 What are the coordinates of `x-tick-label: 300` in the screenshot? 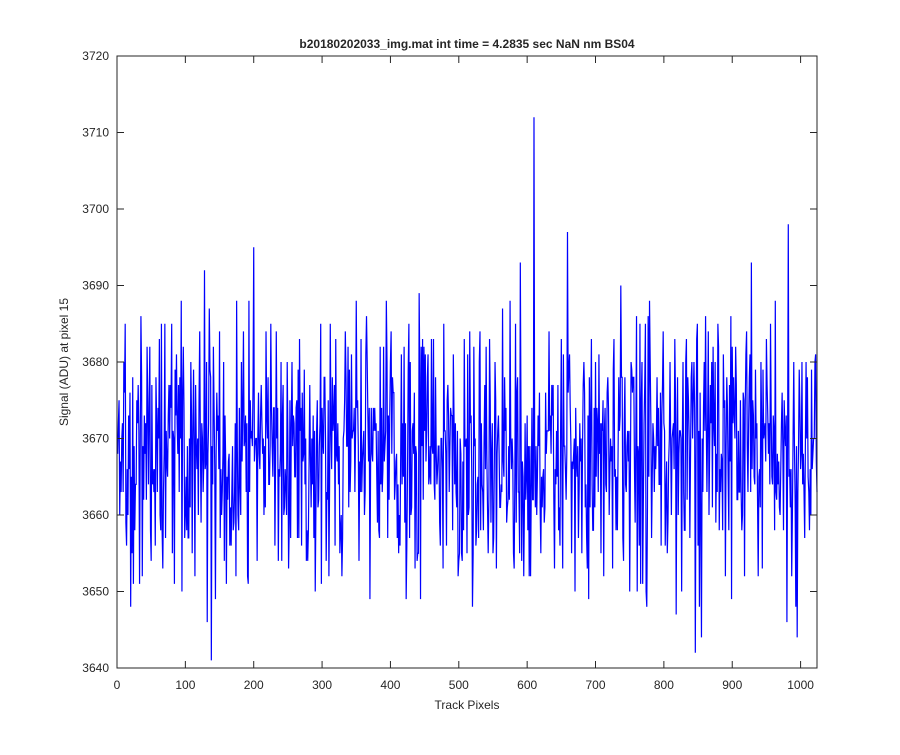 It's located at (322, 685).